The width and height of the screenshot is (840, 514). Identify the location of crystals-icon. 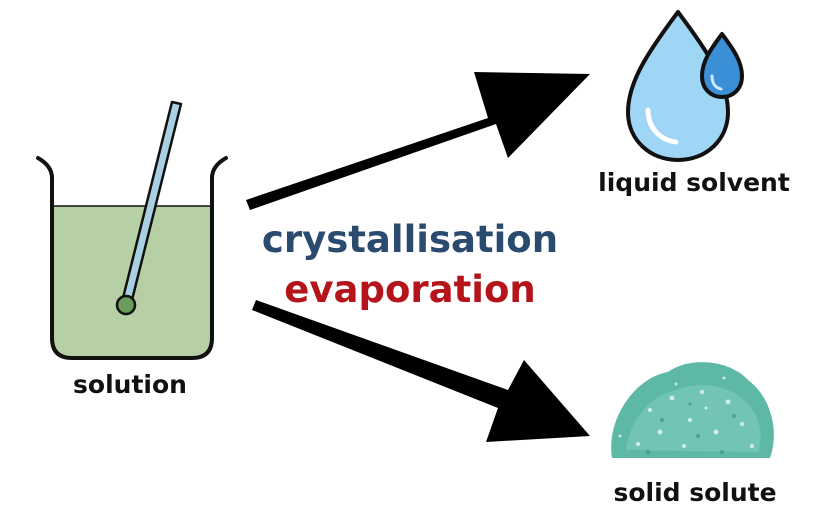
(692, 410).